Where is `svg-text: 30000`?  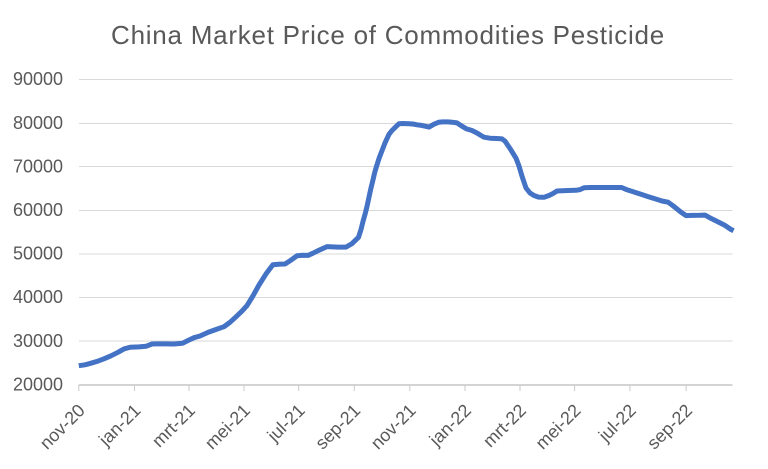
svg-text: 30000 is located at coordinates (38, 341).